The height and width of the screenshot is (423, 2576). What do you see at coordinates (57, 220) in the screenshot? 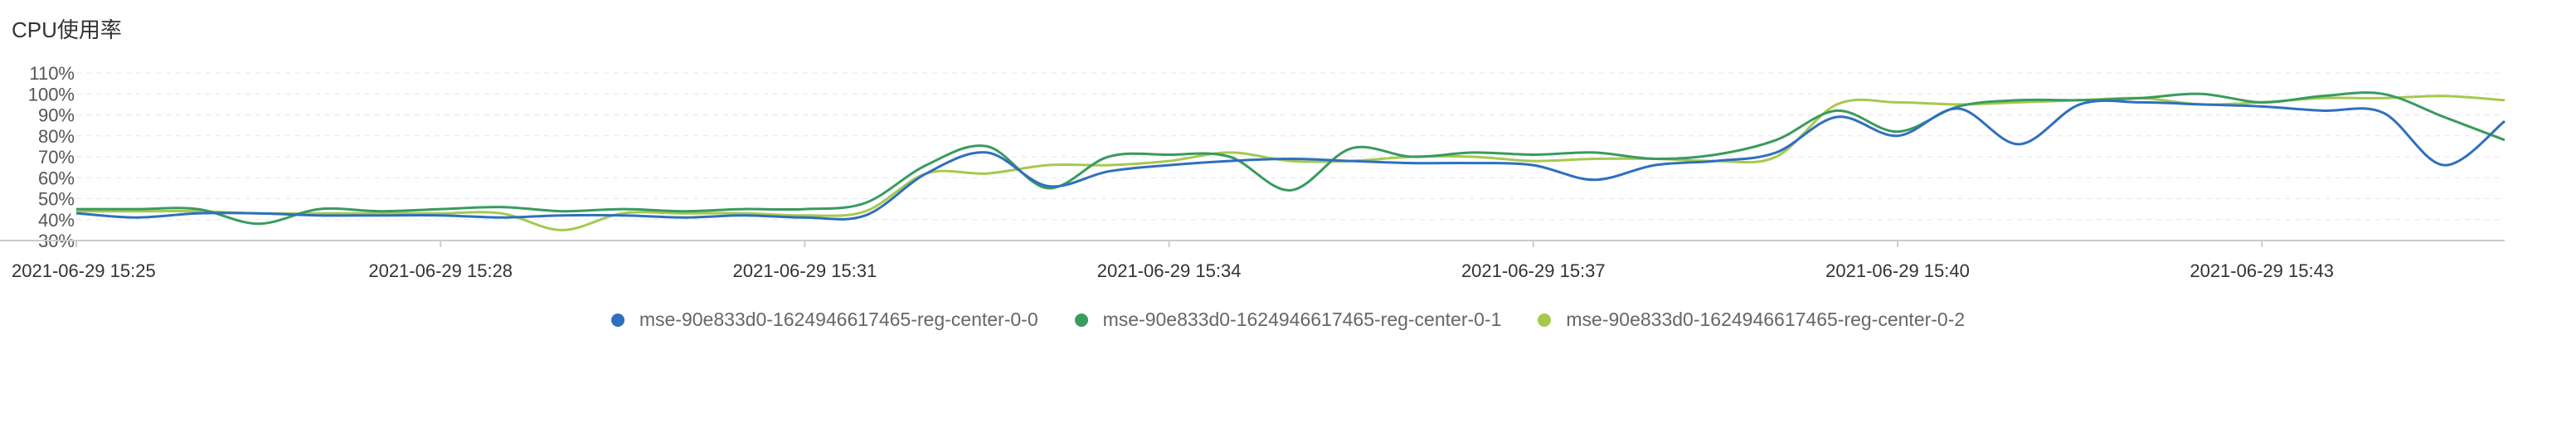
I see `y-tick-label: 40%` at bounding box center [57, 220].